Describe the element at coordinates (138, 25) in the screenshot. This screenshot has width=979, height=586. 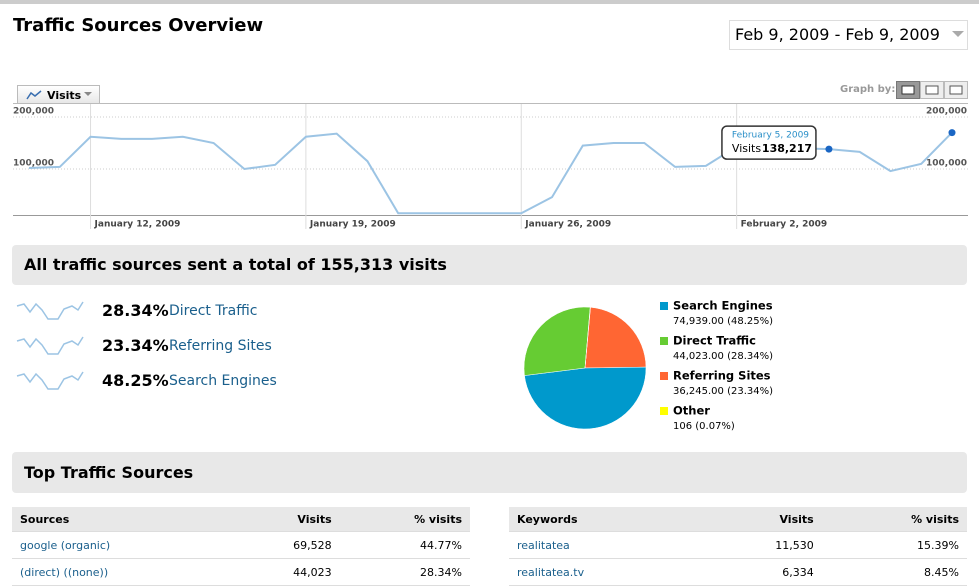
I see `page-title: Traffic Sources Overview` at that location.